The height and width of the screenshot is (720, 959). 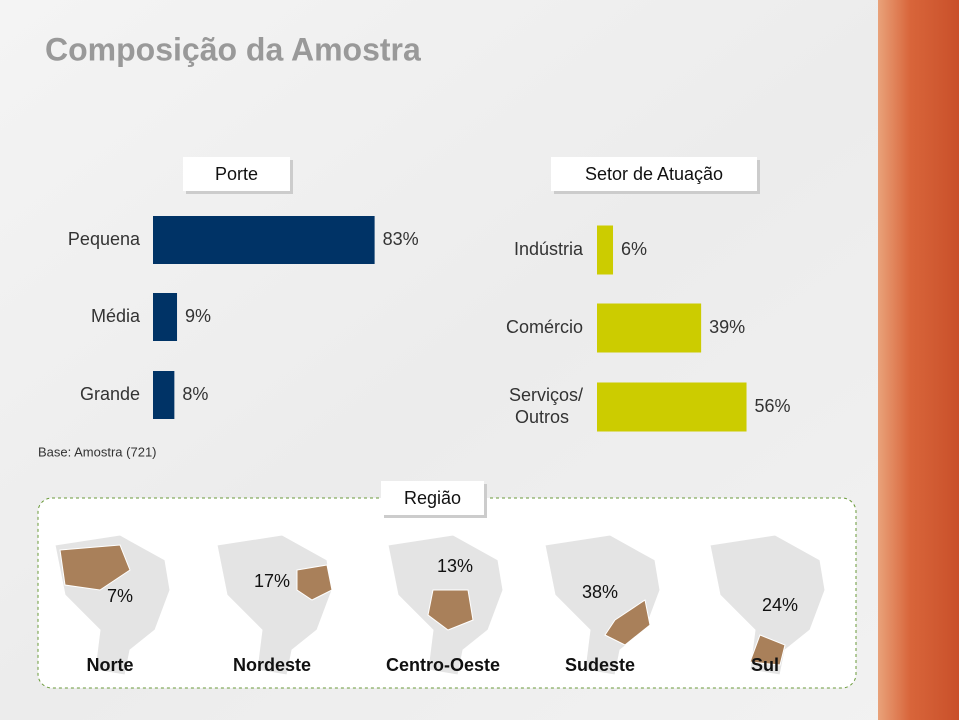 I want to click on region-name: Centro-Oeste, so click(x=443, y=665).